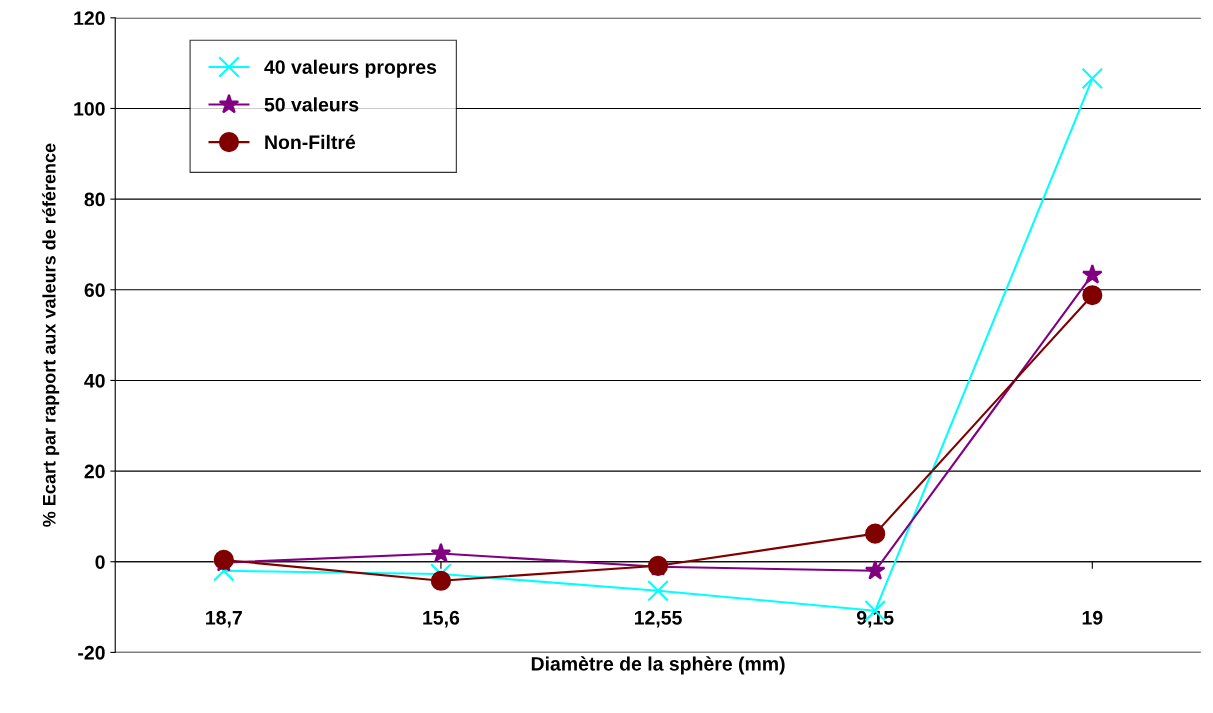 This screenshot has height=713, width=1213. What do you see at coordinates (94, 290) in the screenshot?
I see `y-tick-label: 60` at bounding box center [94, 290].